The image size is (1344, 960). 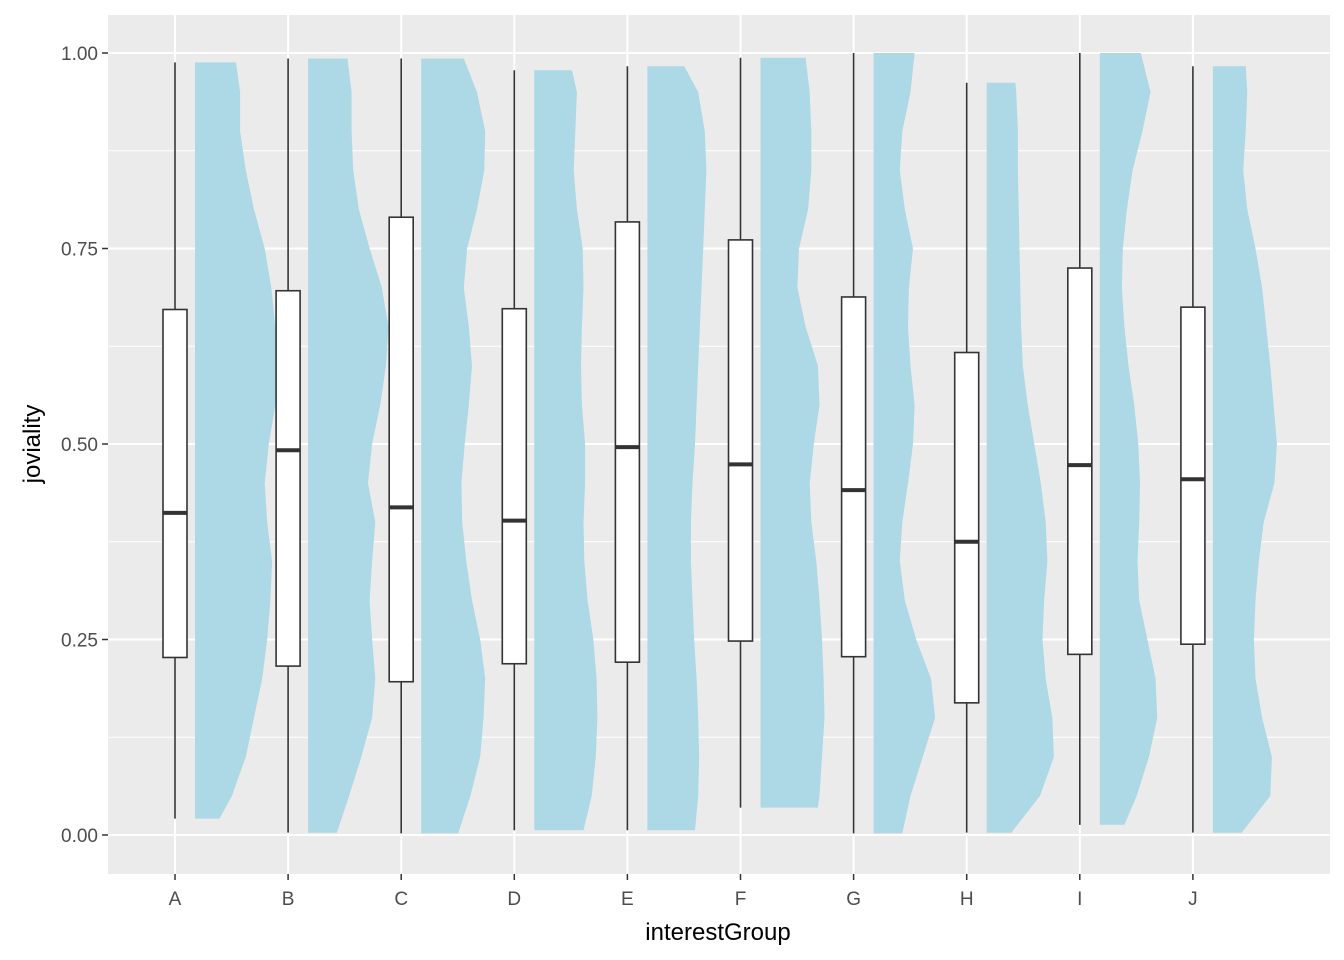 I want to click on violin-H, so click(x=1020, y=457).